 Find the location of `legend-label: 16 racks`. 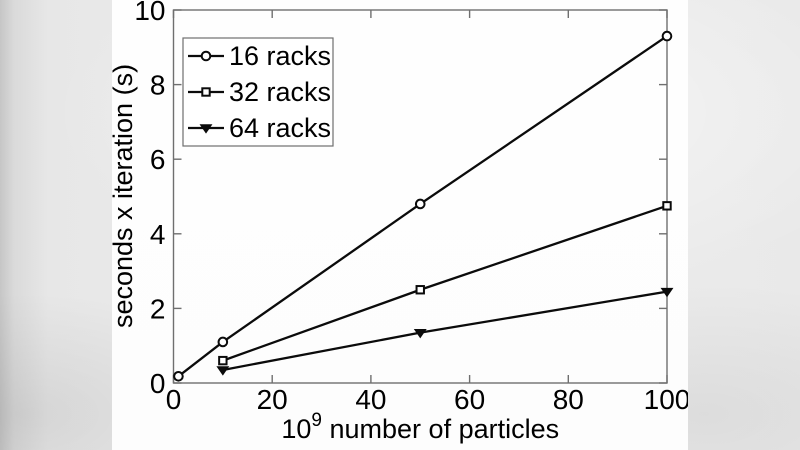

legend-label: 16 racks is located at coordinates (280, 56).